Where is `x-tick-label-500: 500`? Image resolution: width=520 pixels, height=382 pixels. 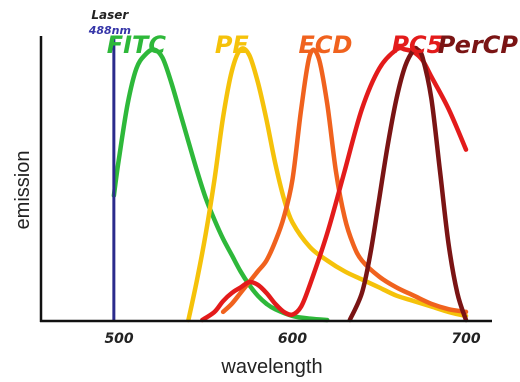 x-tick-label-500: 500 is located at coordinates (118, 339).